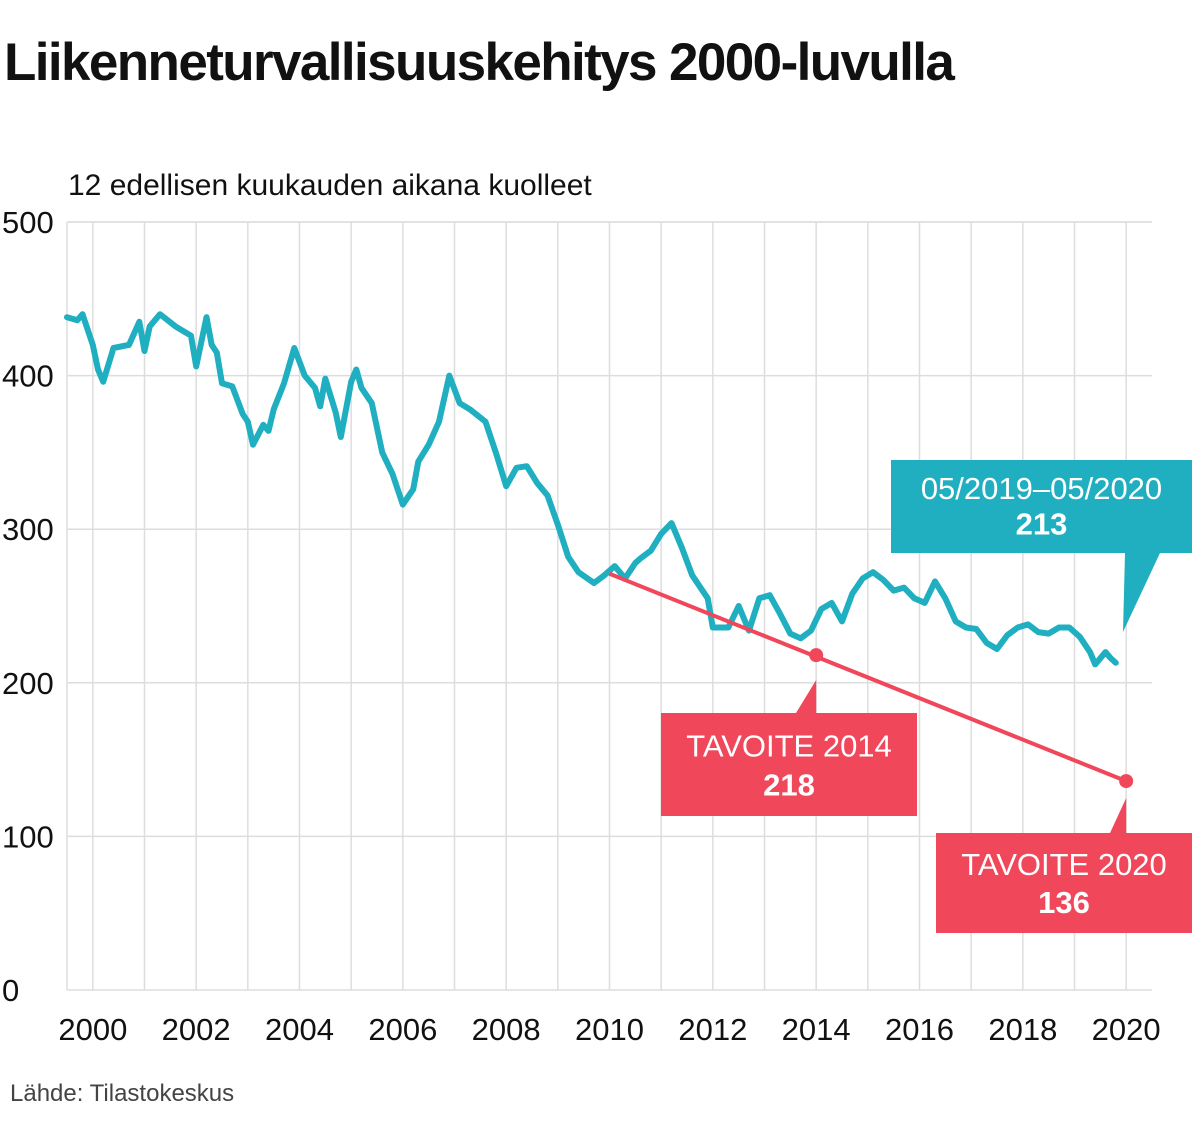 Image resolution: width=1199 pixels, height=1128 pixels. I want to click on callout-target-2014-label: TAVOITE 2014, so click(789, 745).